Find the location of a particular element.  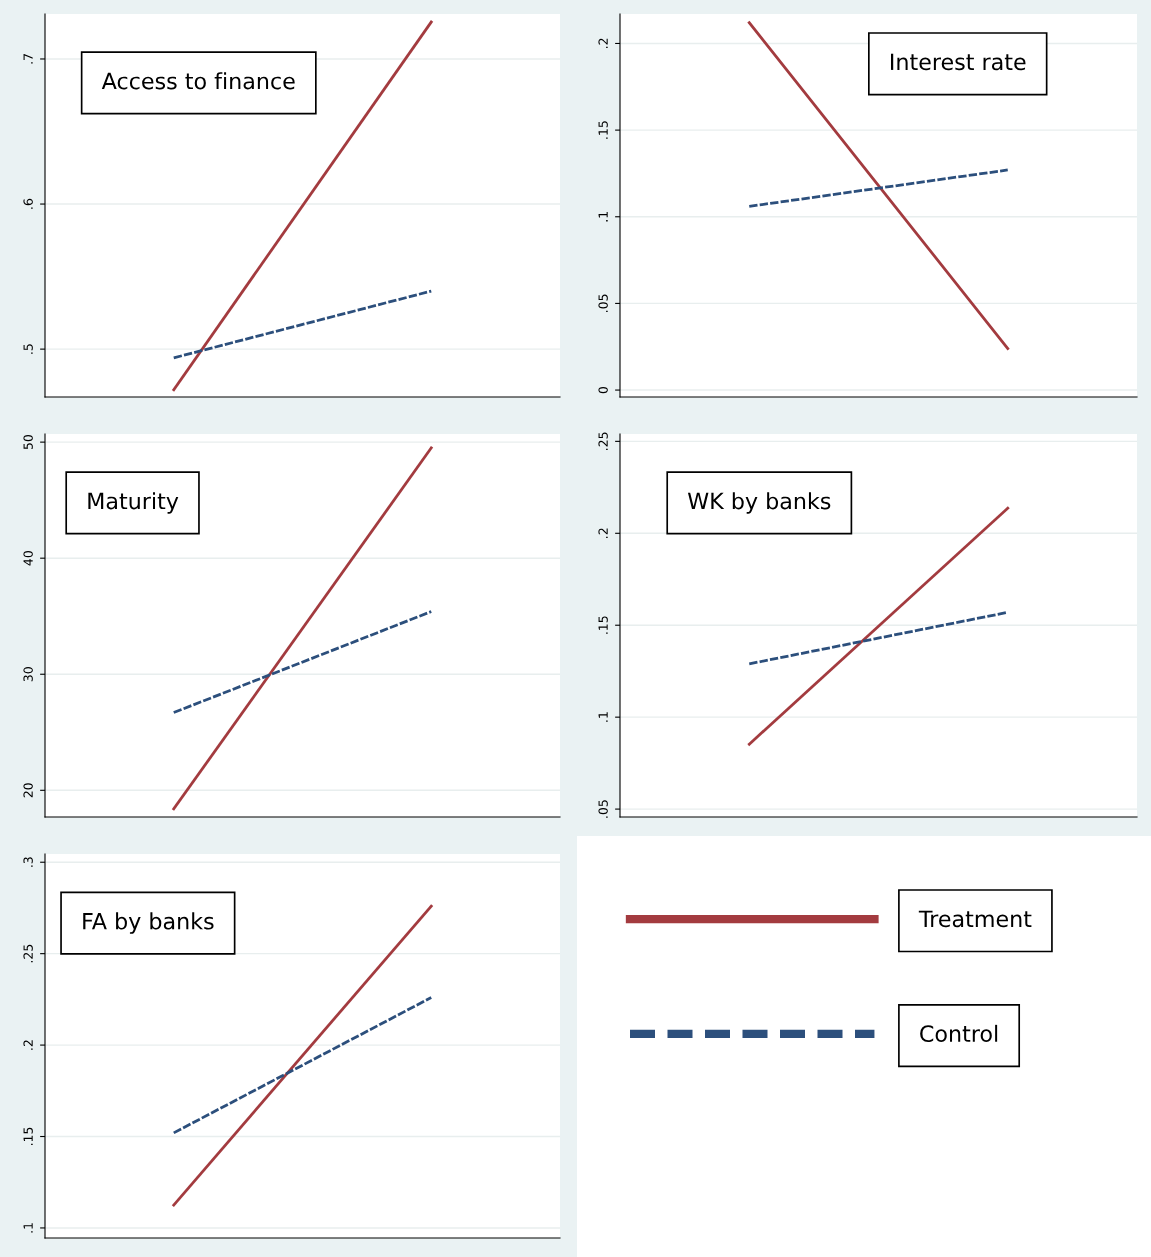

annotation: WK by banks is located at coordinates (759, 503).